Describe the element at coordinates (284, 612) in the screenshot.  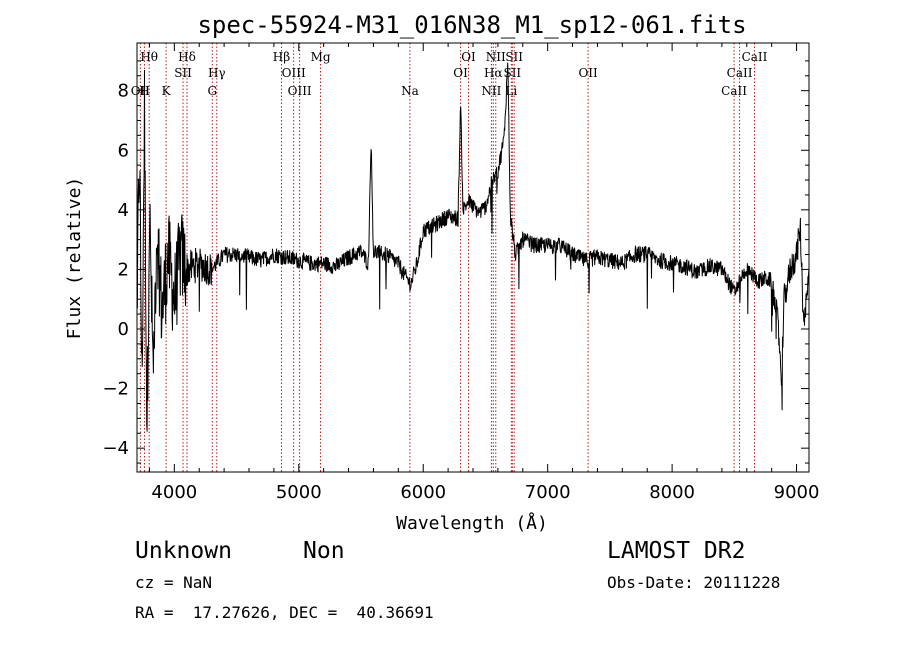
I see `coordinates-text: RA = 17.27626, DEC = 40.36691` at that location.